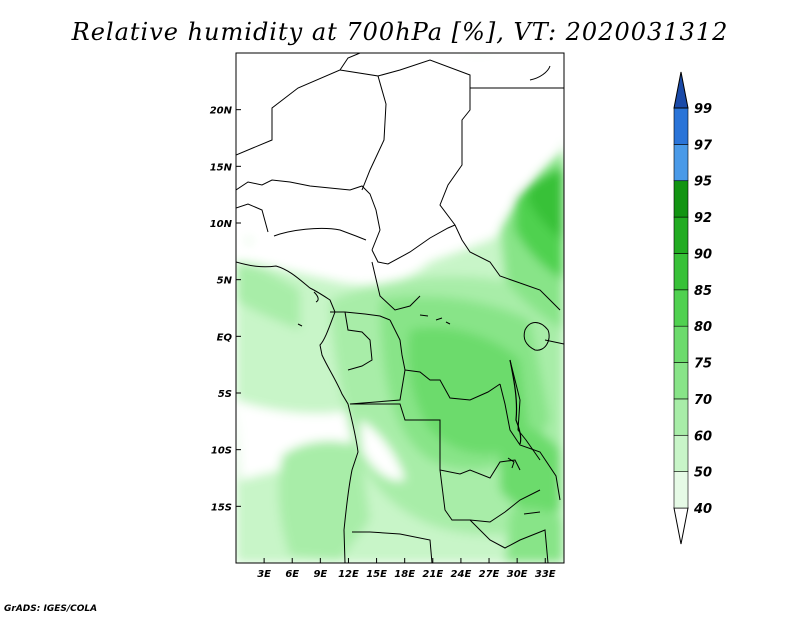 The image size is (800, 622). I want to click on lat-tick-label: 15S, so click(221, 507).